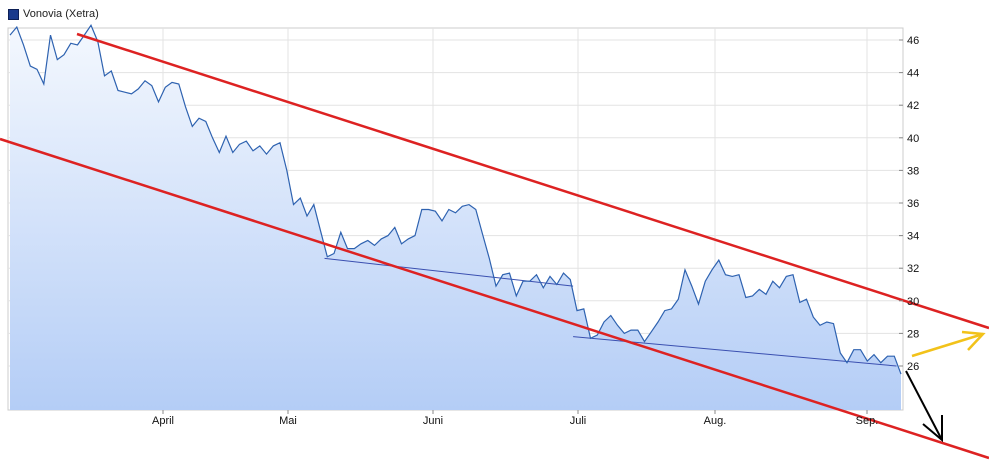  I want to click on y-tick-label: 42, so click(913, 106).